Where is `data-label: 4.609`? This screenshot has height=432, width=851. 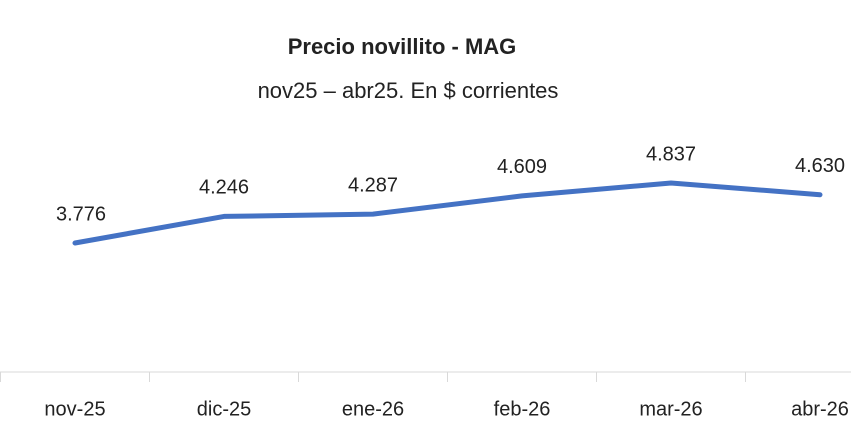 data-label: 4.609 is located at coordinates (522, 167).